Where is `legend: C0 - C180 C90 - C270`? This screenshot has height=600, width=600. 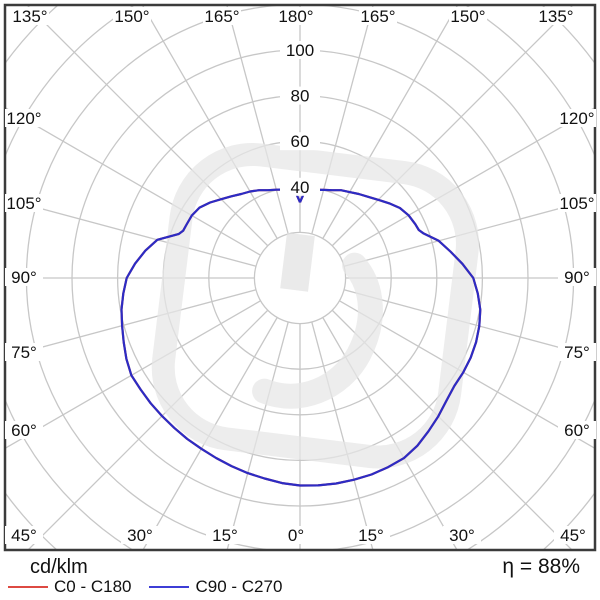
legend: C0 - C180 C90 - C270 is located at coordinates (145, 587).